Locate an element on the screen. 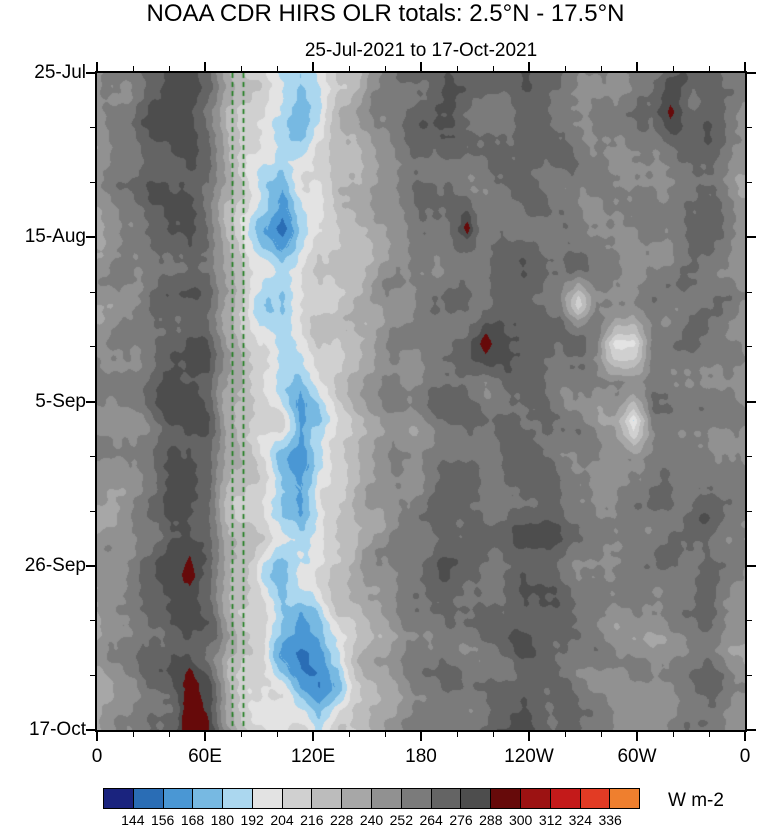  colorbar-tick-label: 192 is located at coordinates (252, 820).